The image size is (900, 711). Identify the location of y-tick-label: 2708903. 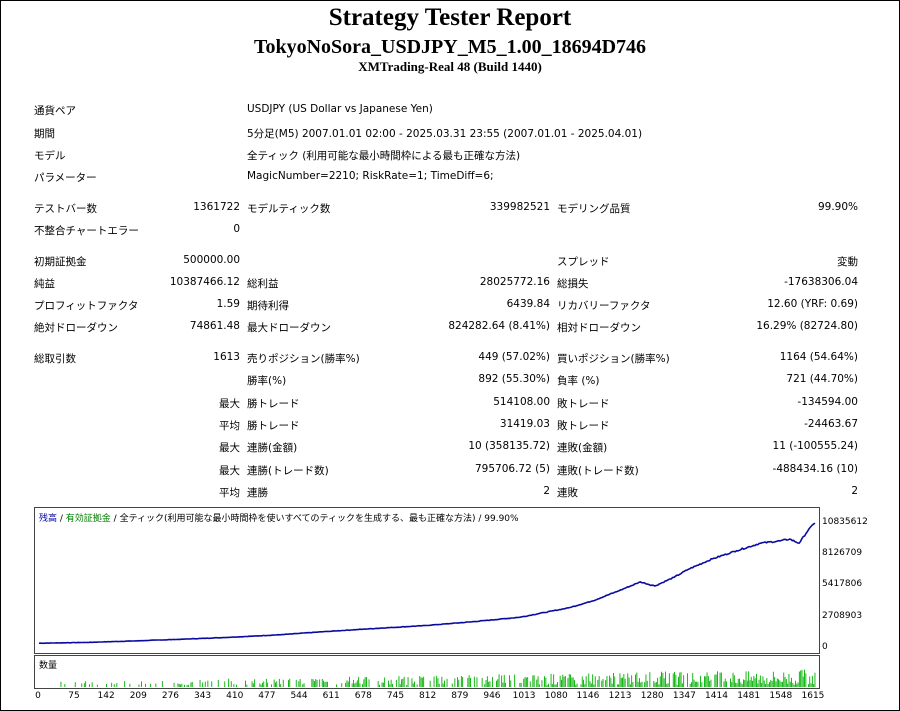
(842, 615).